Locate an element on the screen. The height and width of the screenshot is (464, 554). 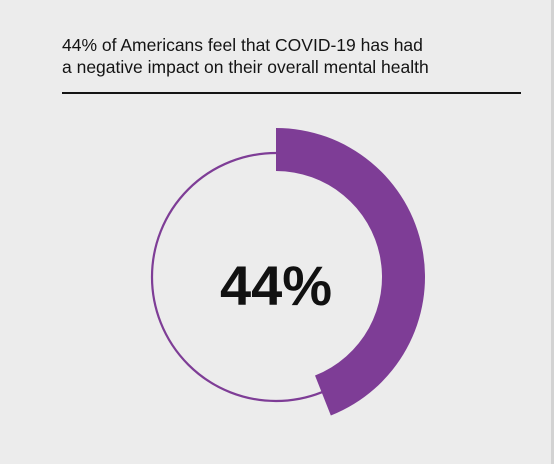
title-divider is located at coordinates (291, 93).